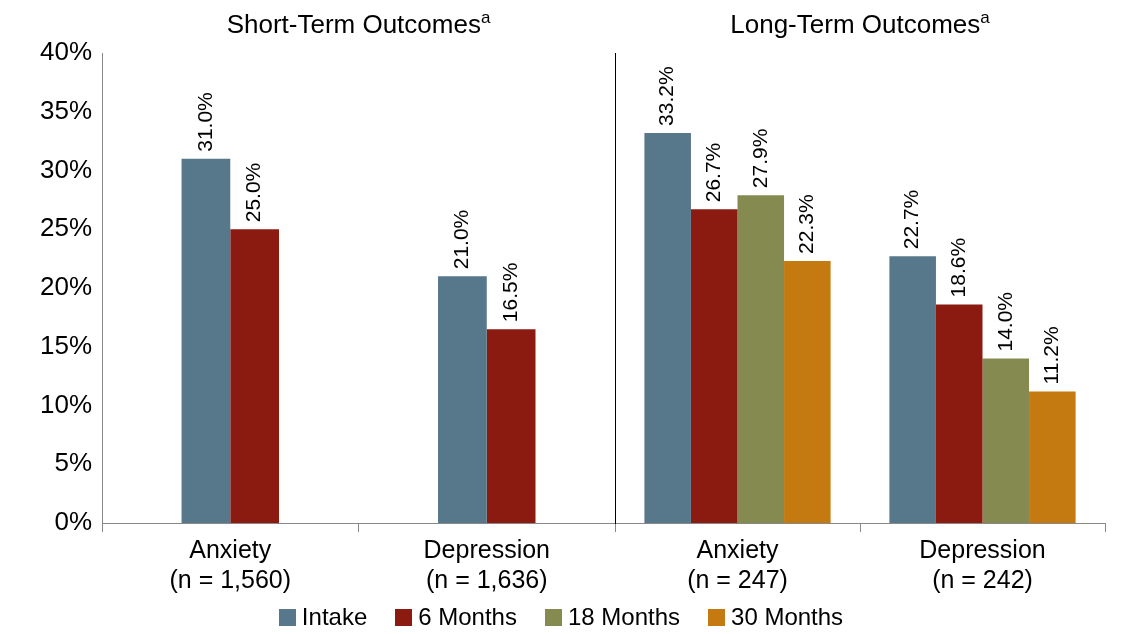 Image resolution: width=1122 pixels, height=634 pixels. Describe the element at coordinates (737, 563) in the screenshot. I see `x-tick-label: Anxiety (n = 247)` at that location.